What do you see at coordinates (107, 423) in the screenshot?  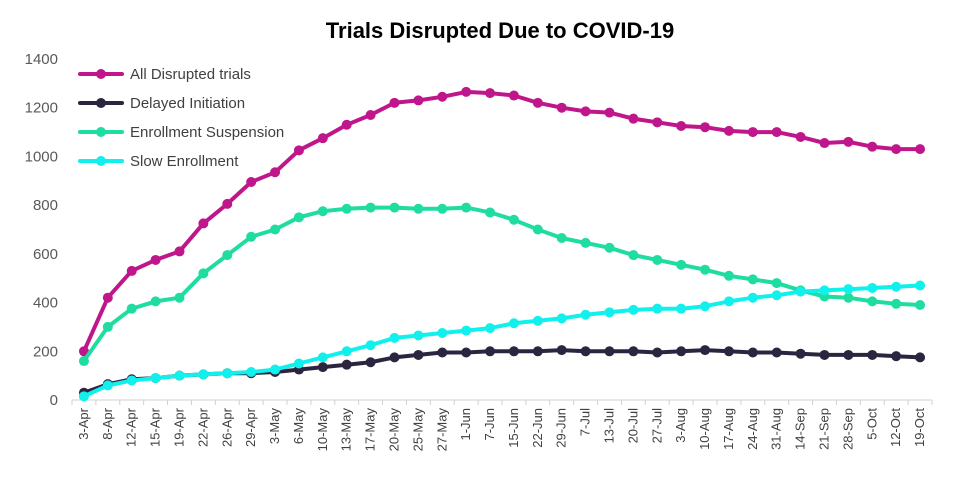 I see `x-tick-label: 8-Apr` at bounding box center [107, 423].